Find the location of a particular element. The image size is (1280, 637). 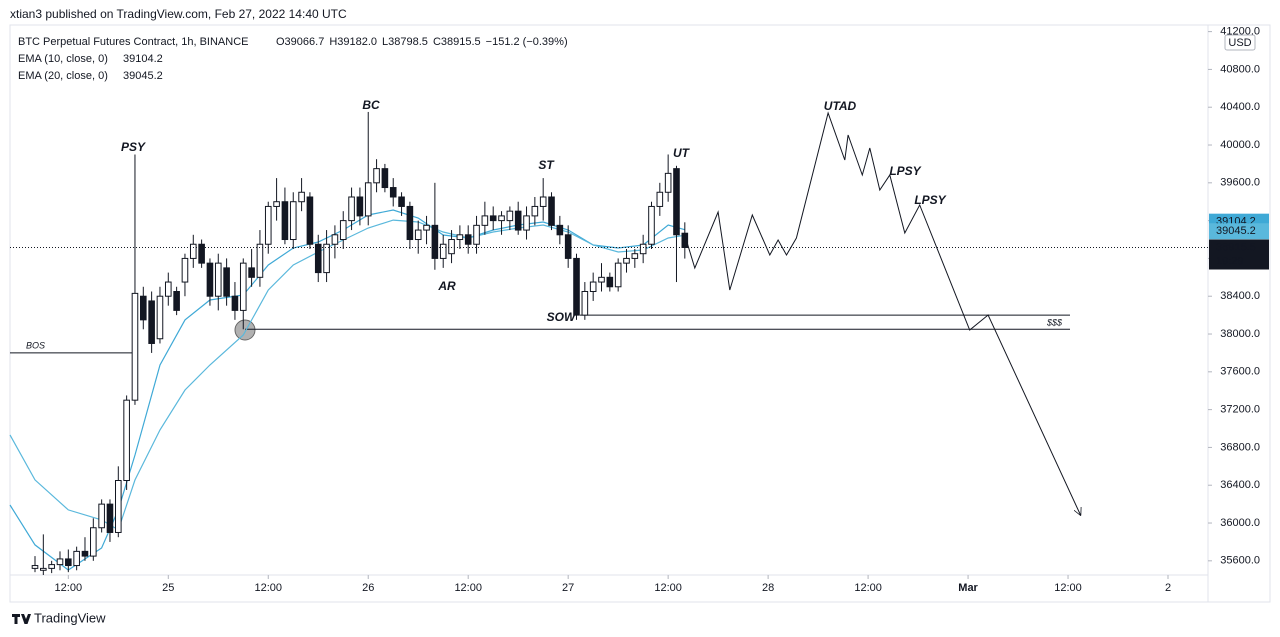

countdown: 19:29 is located at coordinates (1230, 261).